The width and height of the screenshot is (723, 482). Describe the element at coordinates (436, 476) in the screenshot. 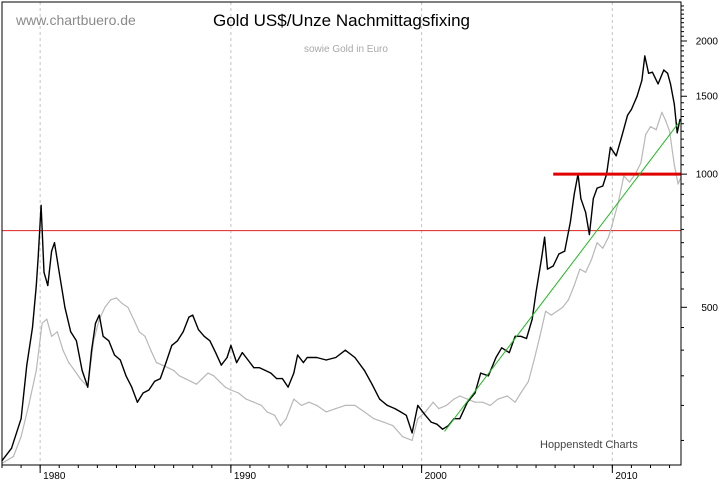

I see `x-tick-label: 2000` at that location.